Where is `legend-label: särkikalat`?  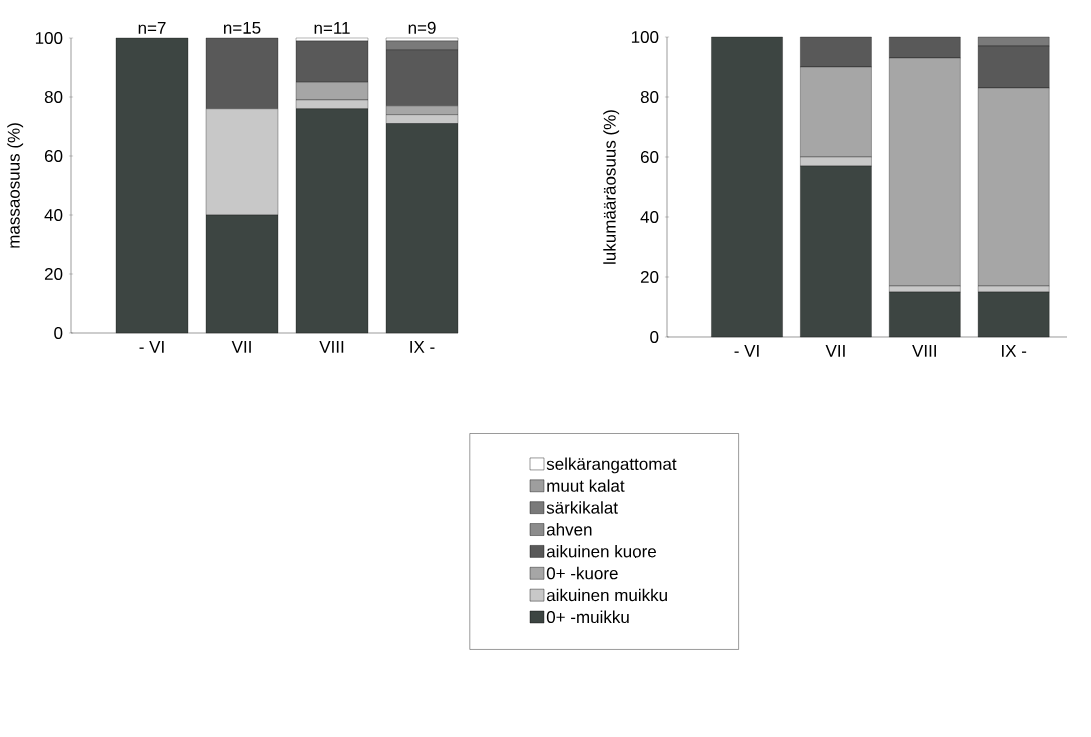
legend-label: särkikalat is located at coordinates (582, 507).